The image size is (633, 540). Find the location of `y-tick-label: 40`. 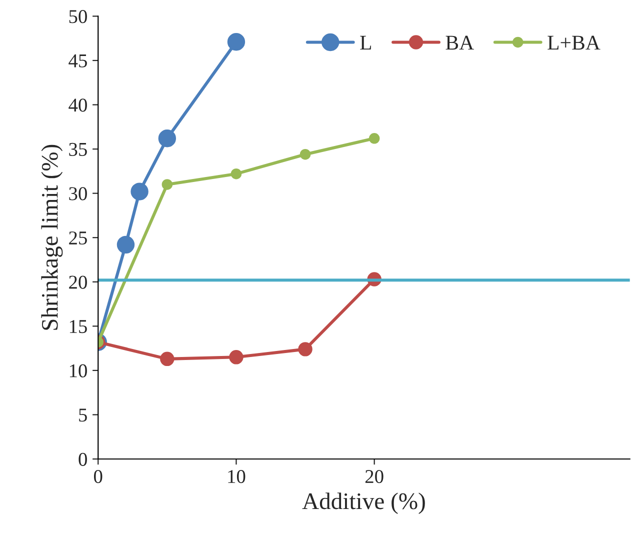

y-tick-label: 40 is located at coordinates (77, 105).